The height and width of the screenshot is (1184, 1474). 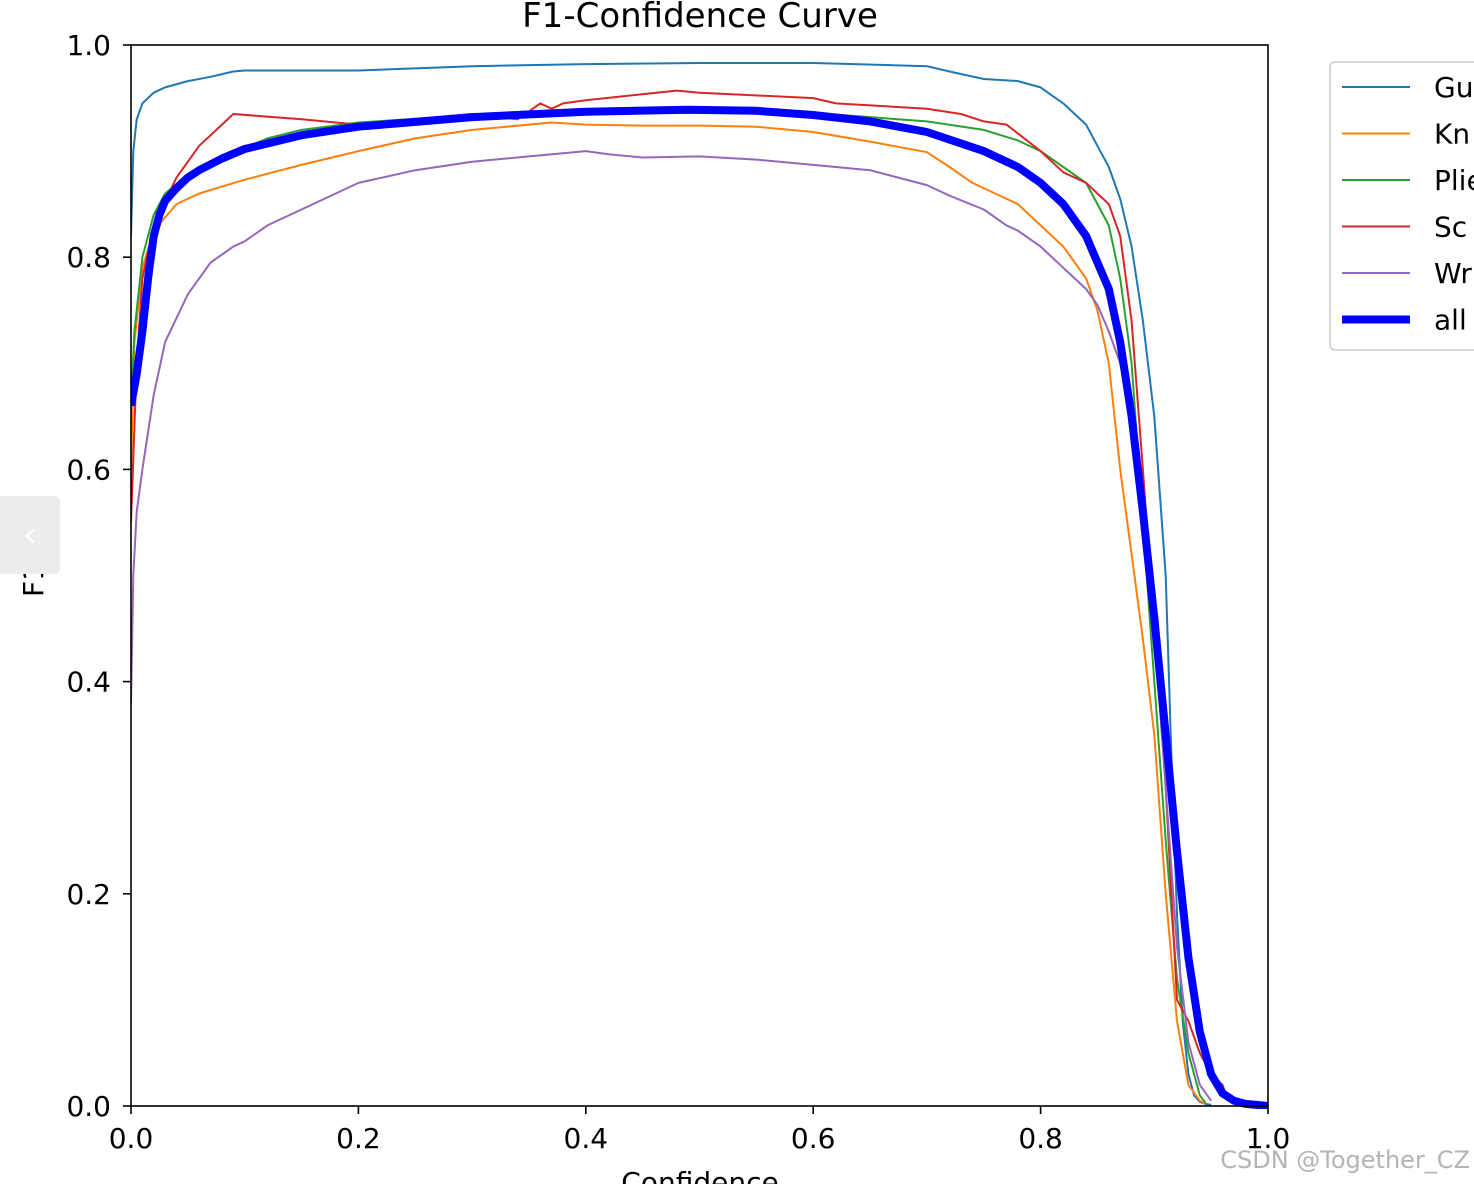 I want to click on x-tick-label: 0.8, so click(x=1040, y=1138).